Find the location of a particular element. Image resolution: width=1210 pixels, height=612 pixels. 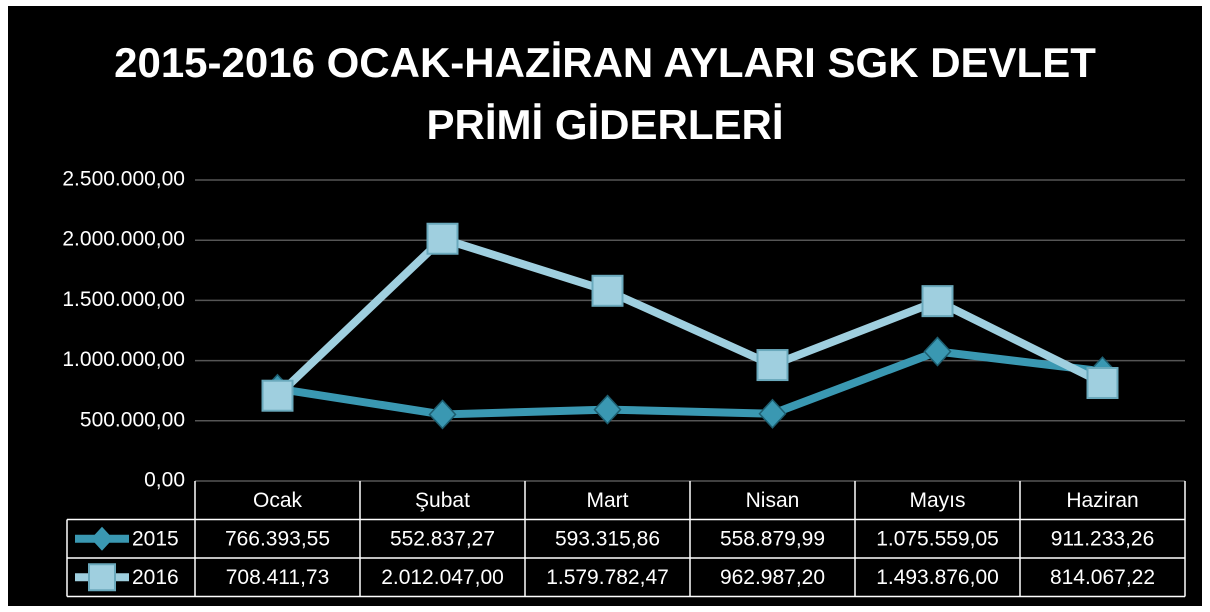

series-line is located at coordinates (689, 383).